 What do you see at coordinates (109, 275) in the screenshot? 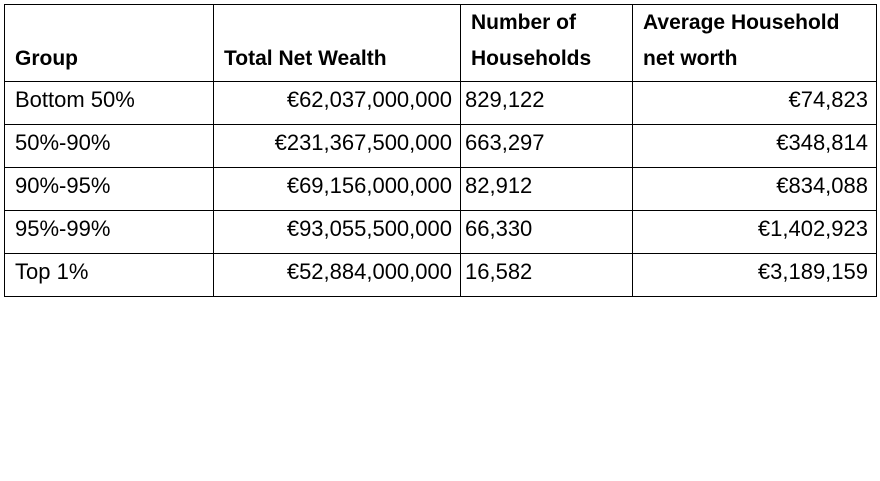
I see `table-cell: Top 1%` at bounding box center [109, 275].